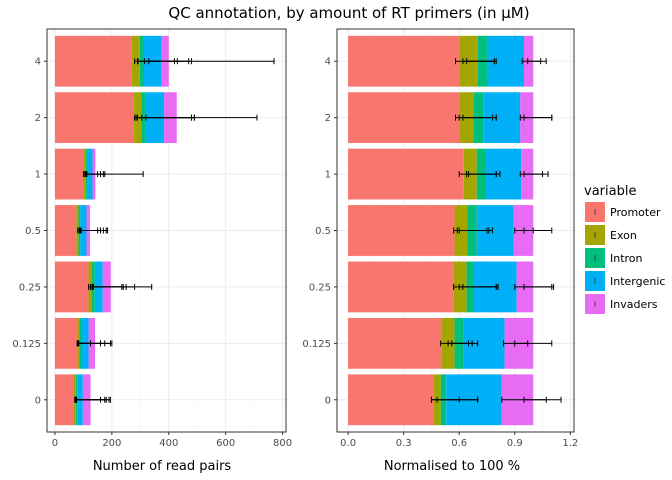  Describe the element at coordinates (348, 443) in the screenshot. I see `x-tick-label: 0.0` at that location.